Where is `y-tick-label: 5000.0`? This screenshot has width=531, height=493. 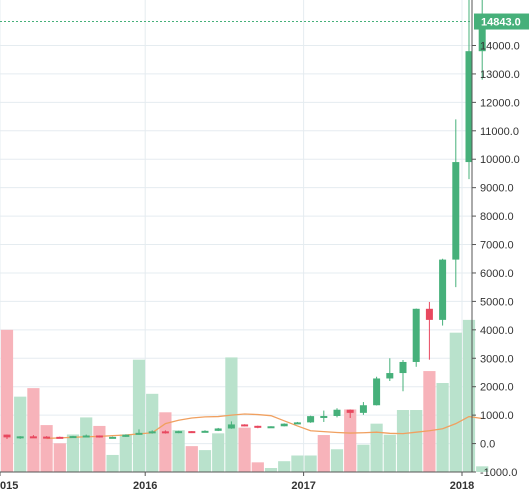
y-tick-label: 5000.0 is located at coordinates (497, 302).